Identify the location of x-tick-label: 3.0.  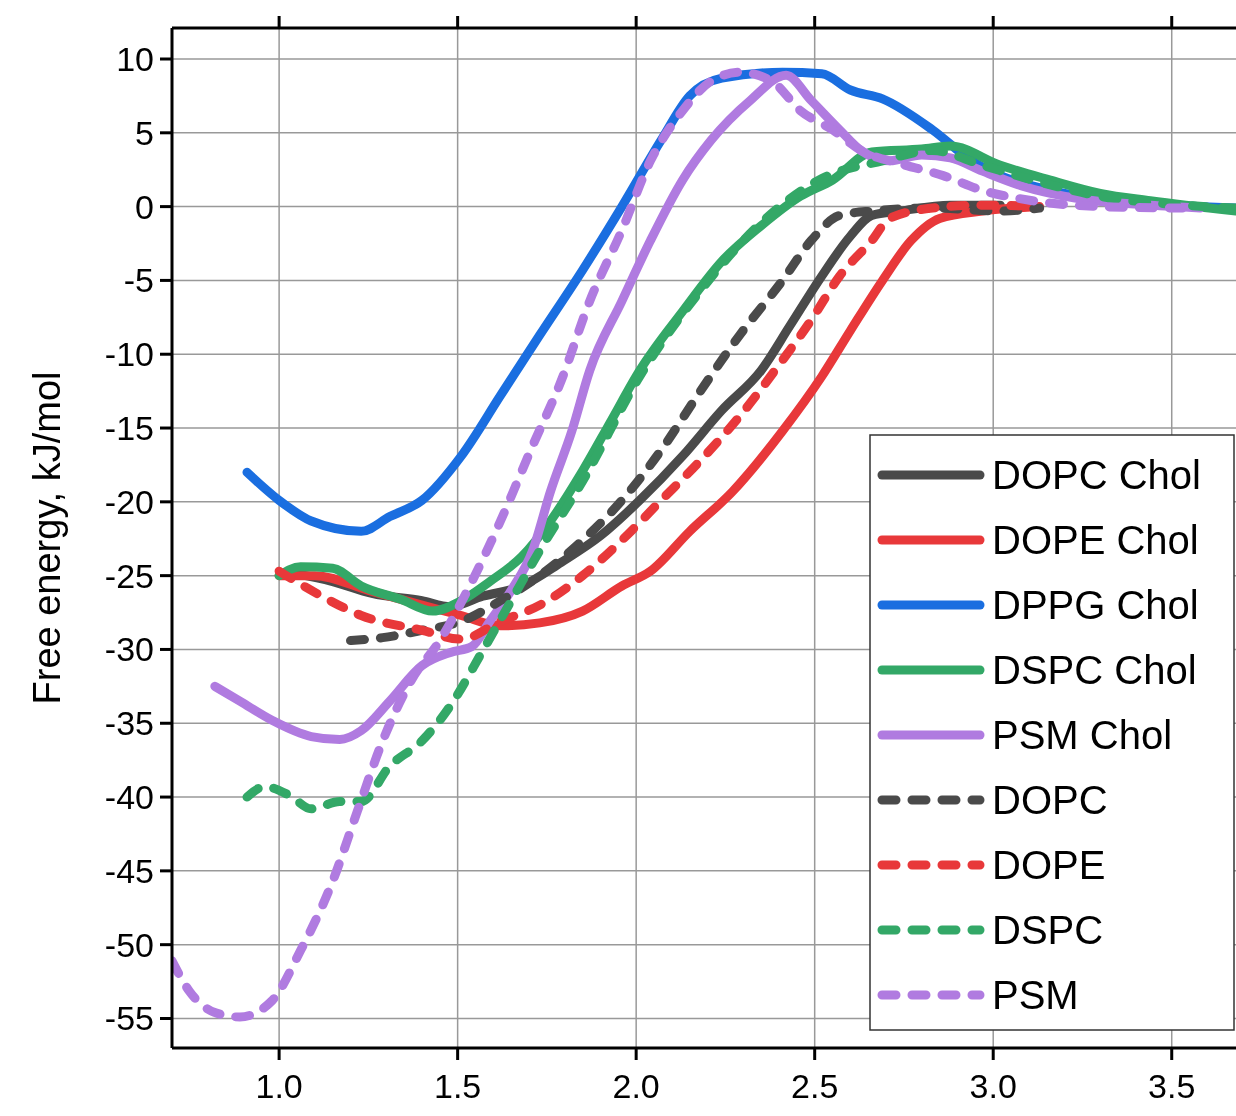
(993, 1086).